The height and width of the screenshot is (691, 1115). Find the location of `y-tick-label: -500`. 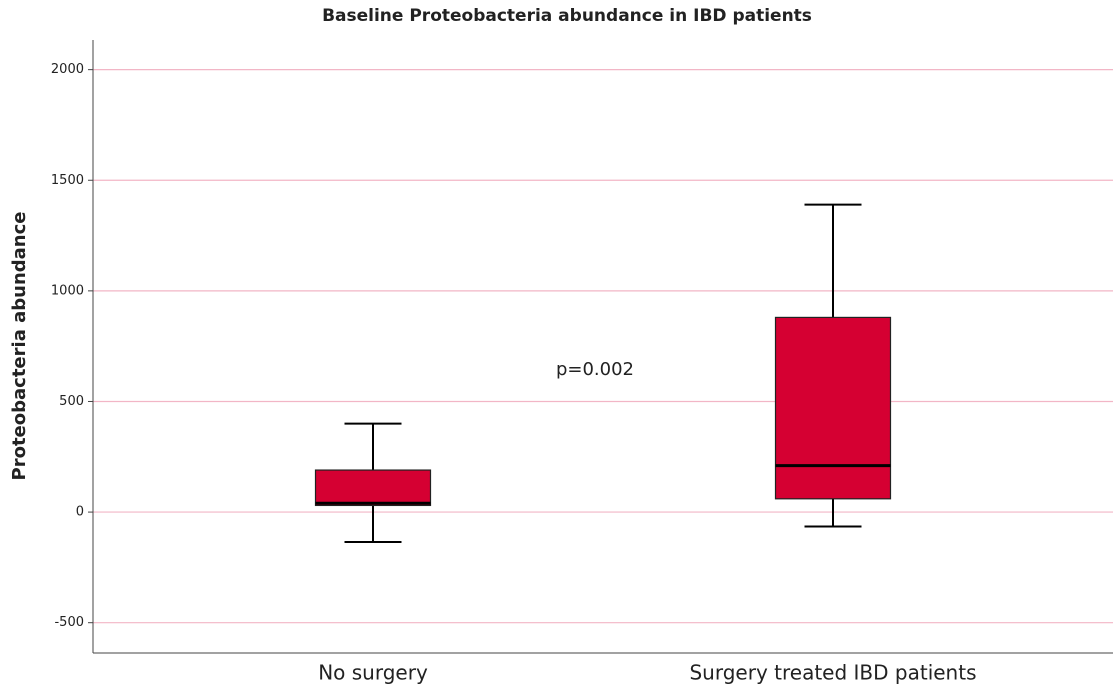

y-tick-label: -500 is located at coordinates (69, 622).